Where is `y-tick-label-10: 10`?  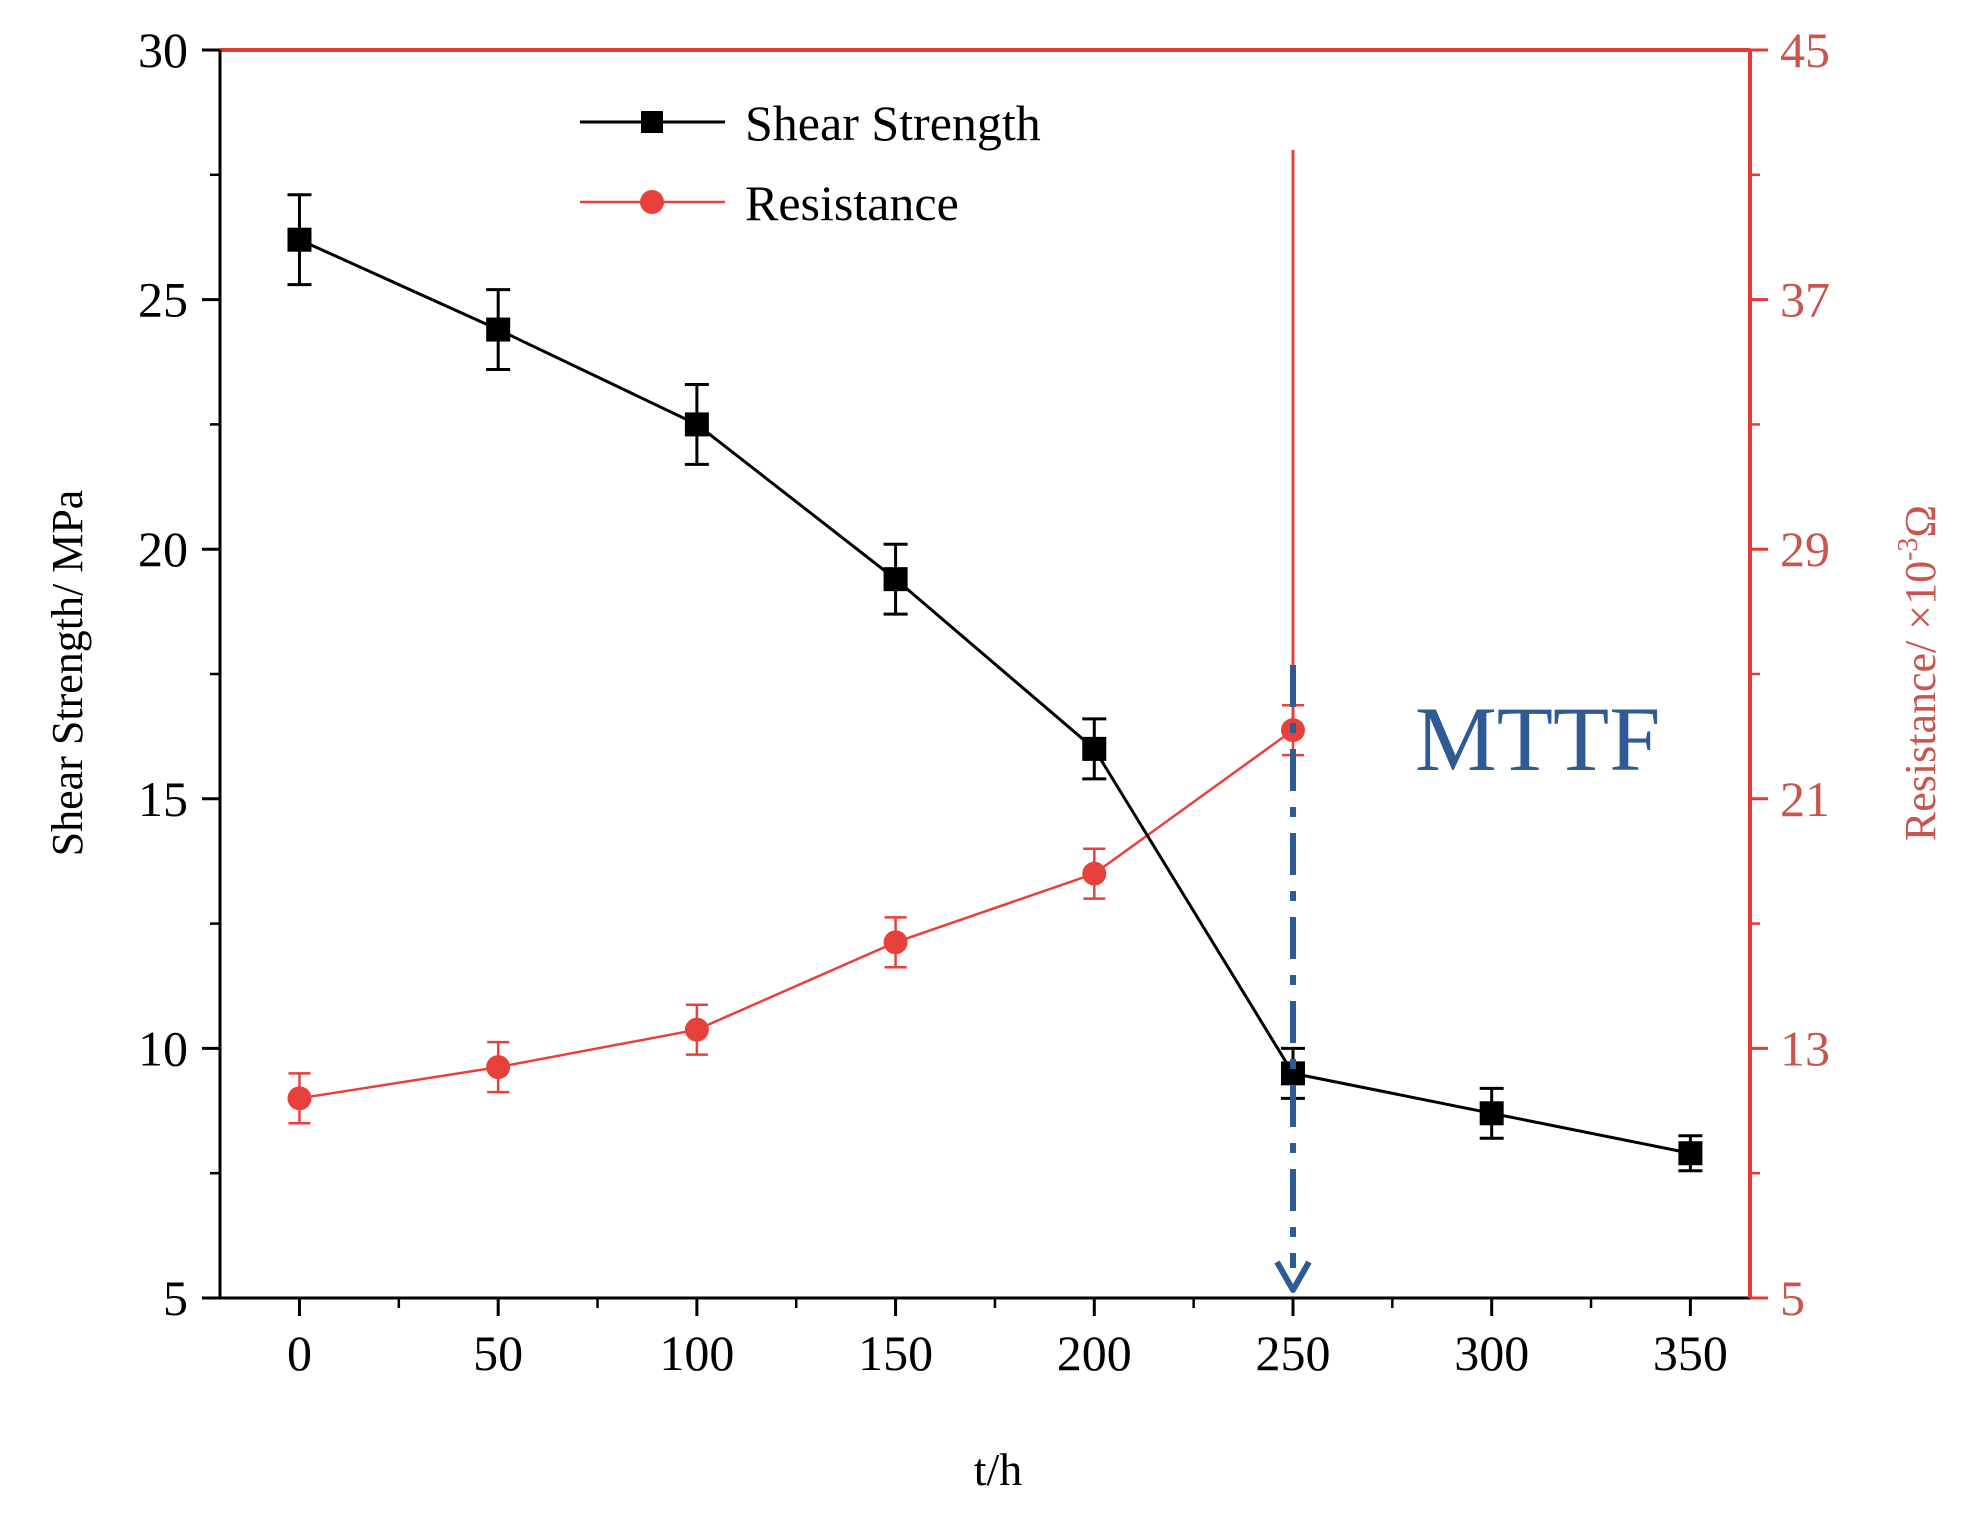
y-tick-label-10: 10 is located at coordinates (163, 1048).